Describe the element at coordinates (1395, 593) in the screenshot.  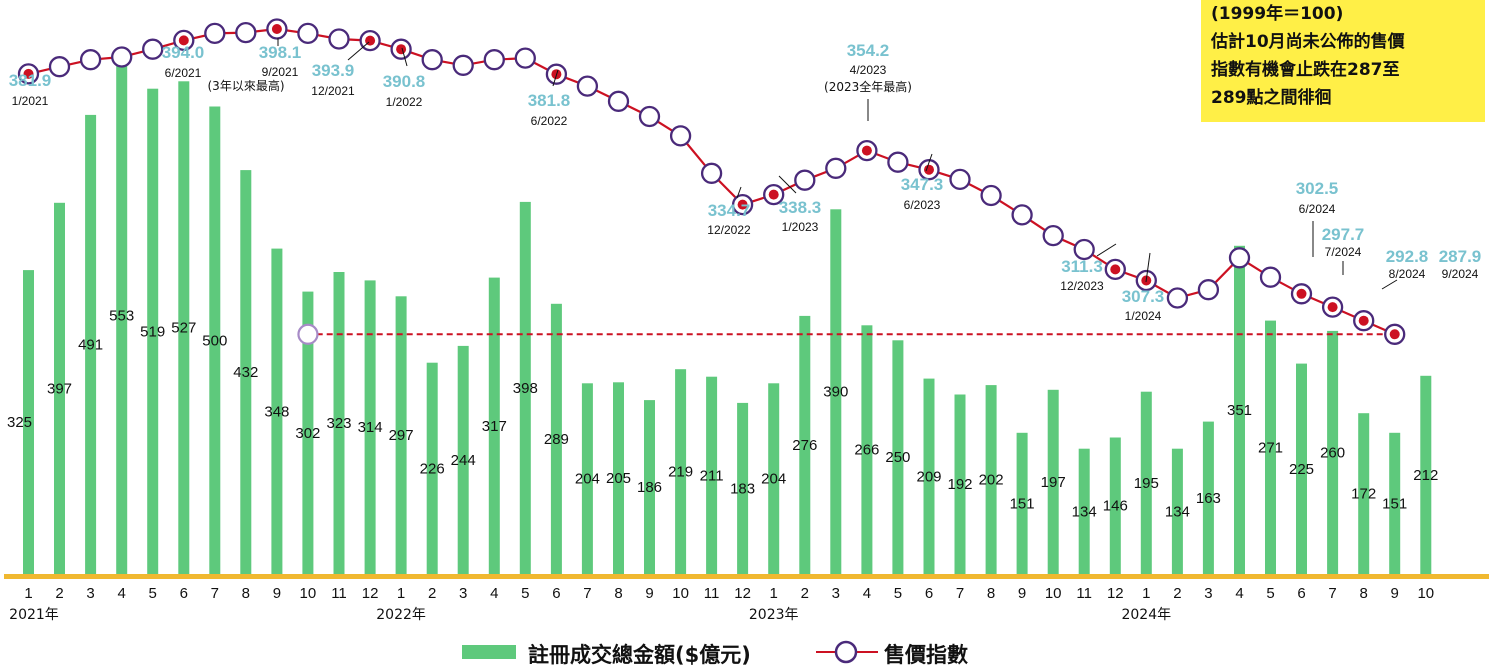
I see `x-tick-label: 9` at that location.